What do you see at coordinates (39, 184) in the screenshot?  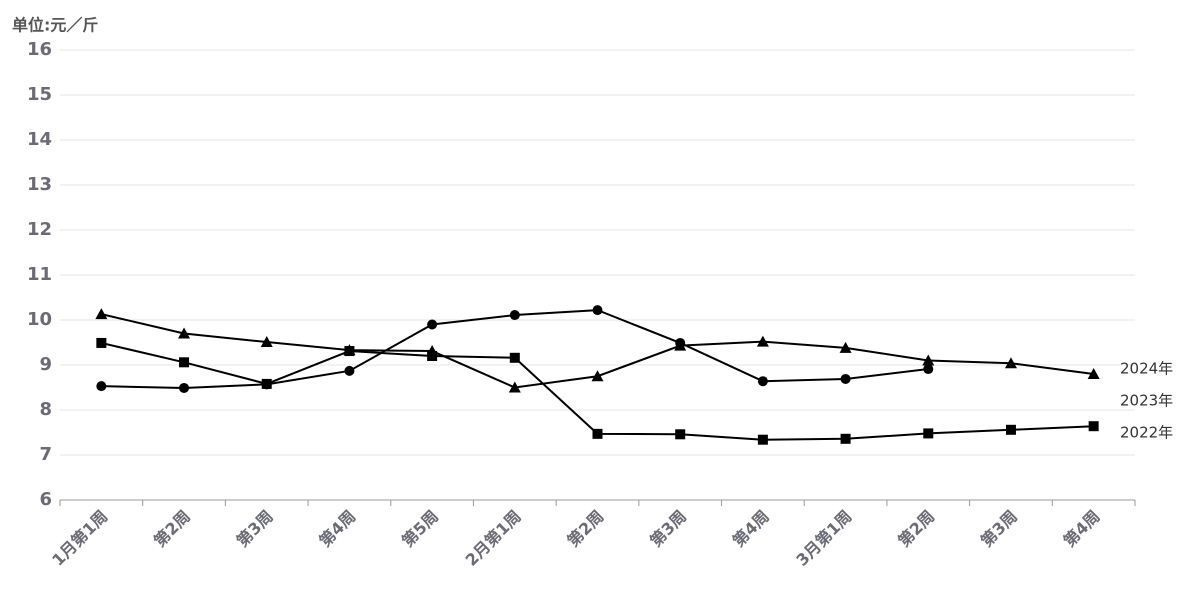 I see `y-tick-label: 13` at bounding box center [39, 184].